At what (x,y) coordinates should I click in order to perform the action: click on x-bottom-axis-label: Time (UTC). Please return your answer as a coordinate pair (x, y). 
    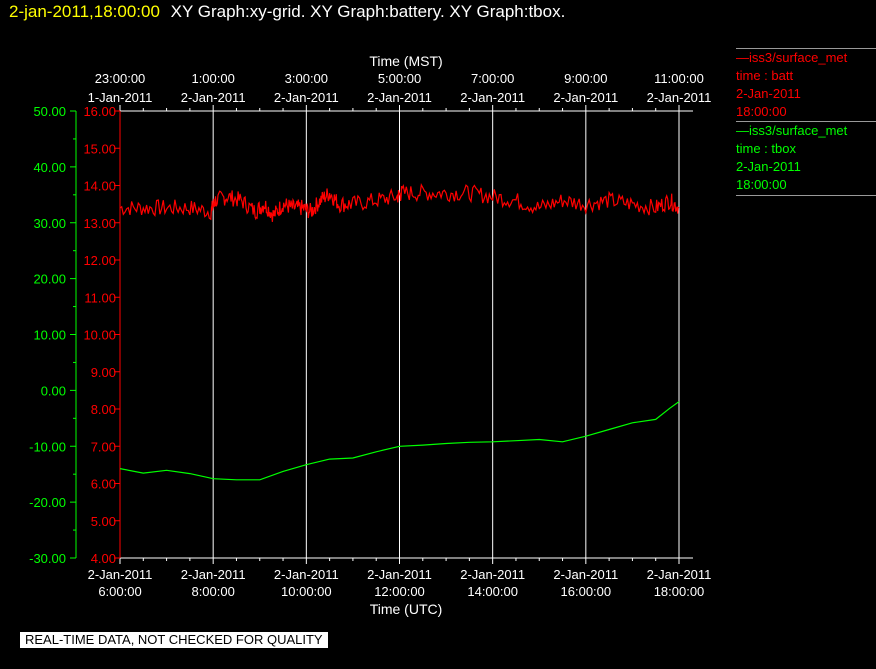
    Looking at the image, I should click on (406, 609).